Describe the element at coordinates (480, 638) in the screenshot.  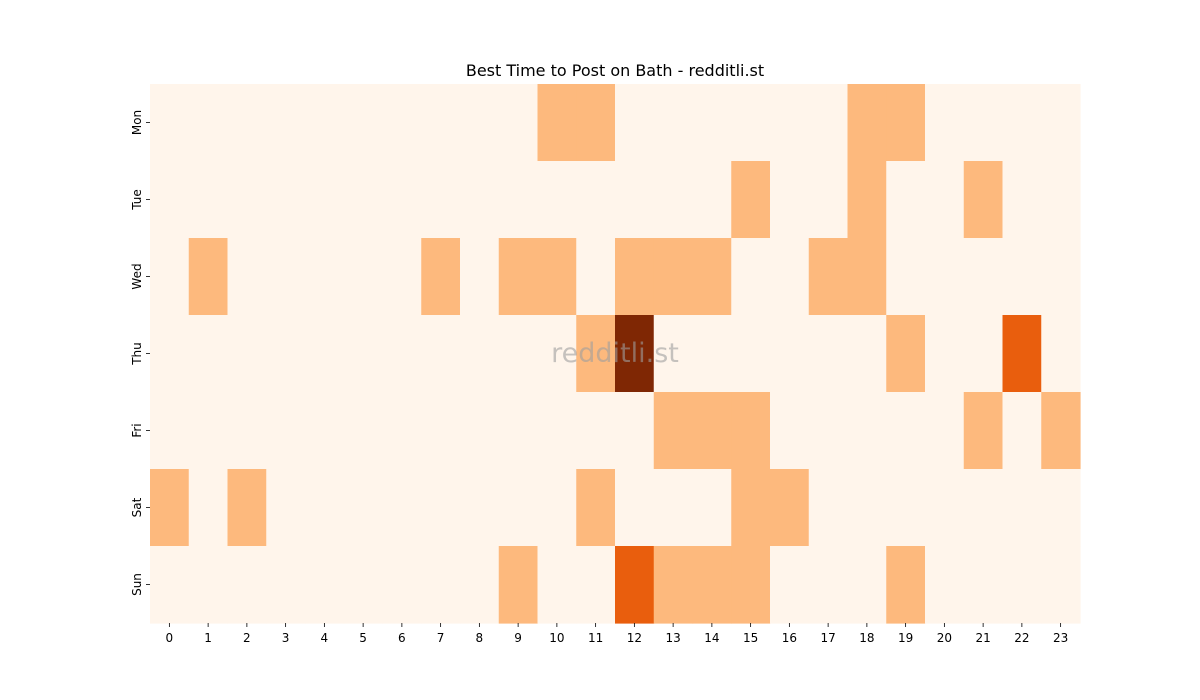
I see `x-tick-label: 8` at that location.